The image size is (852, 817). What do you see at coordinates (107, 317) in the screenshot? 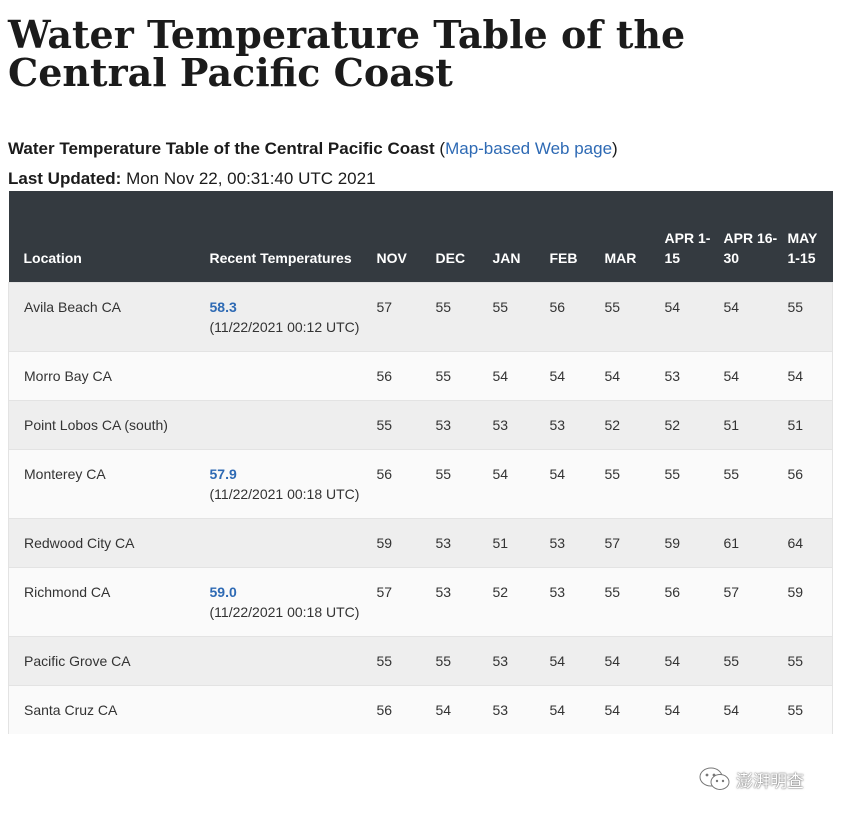
I see `cell-location: Avila Beach CA` at bounding box center [107, 317].